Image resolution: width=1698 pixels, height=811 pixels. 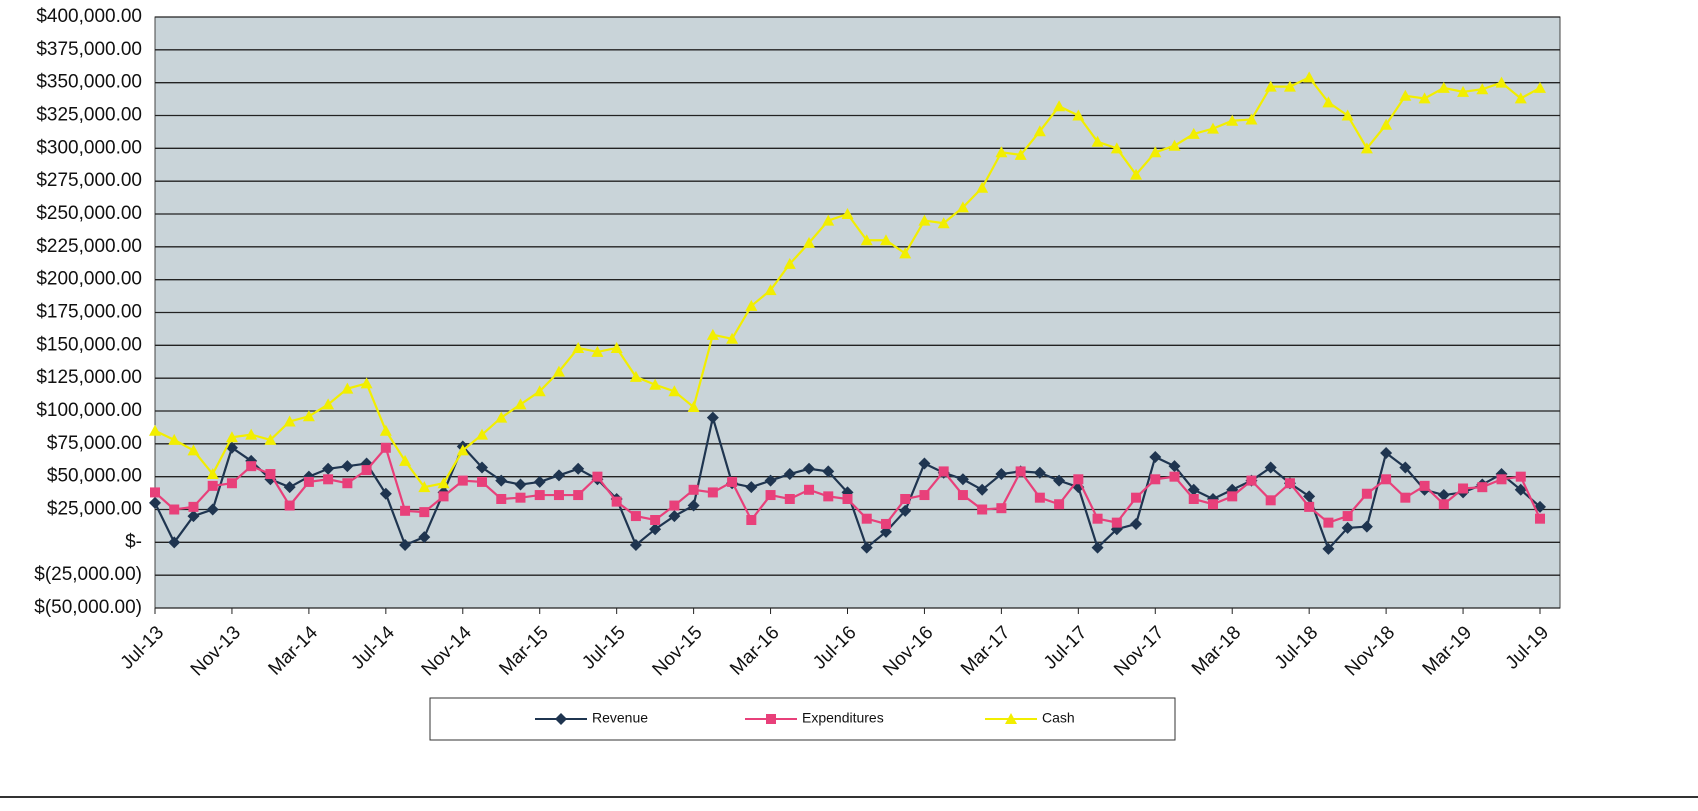 What do you see at coordinates (94, 443) in the screenshot?
I see `y-tick-label: $75,000.00` at bounding box center [94, 443].